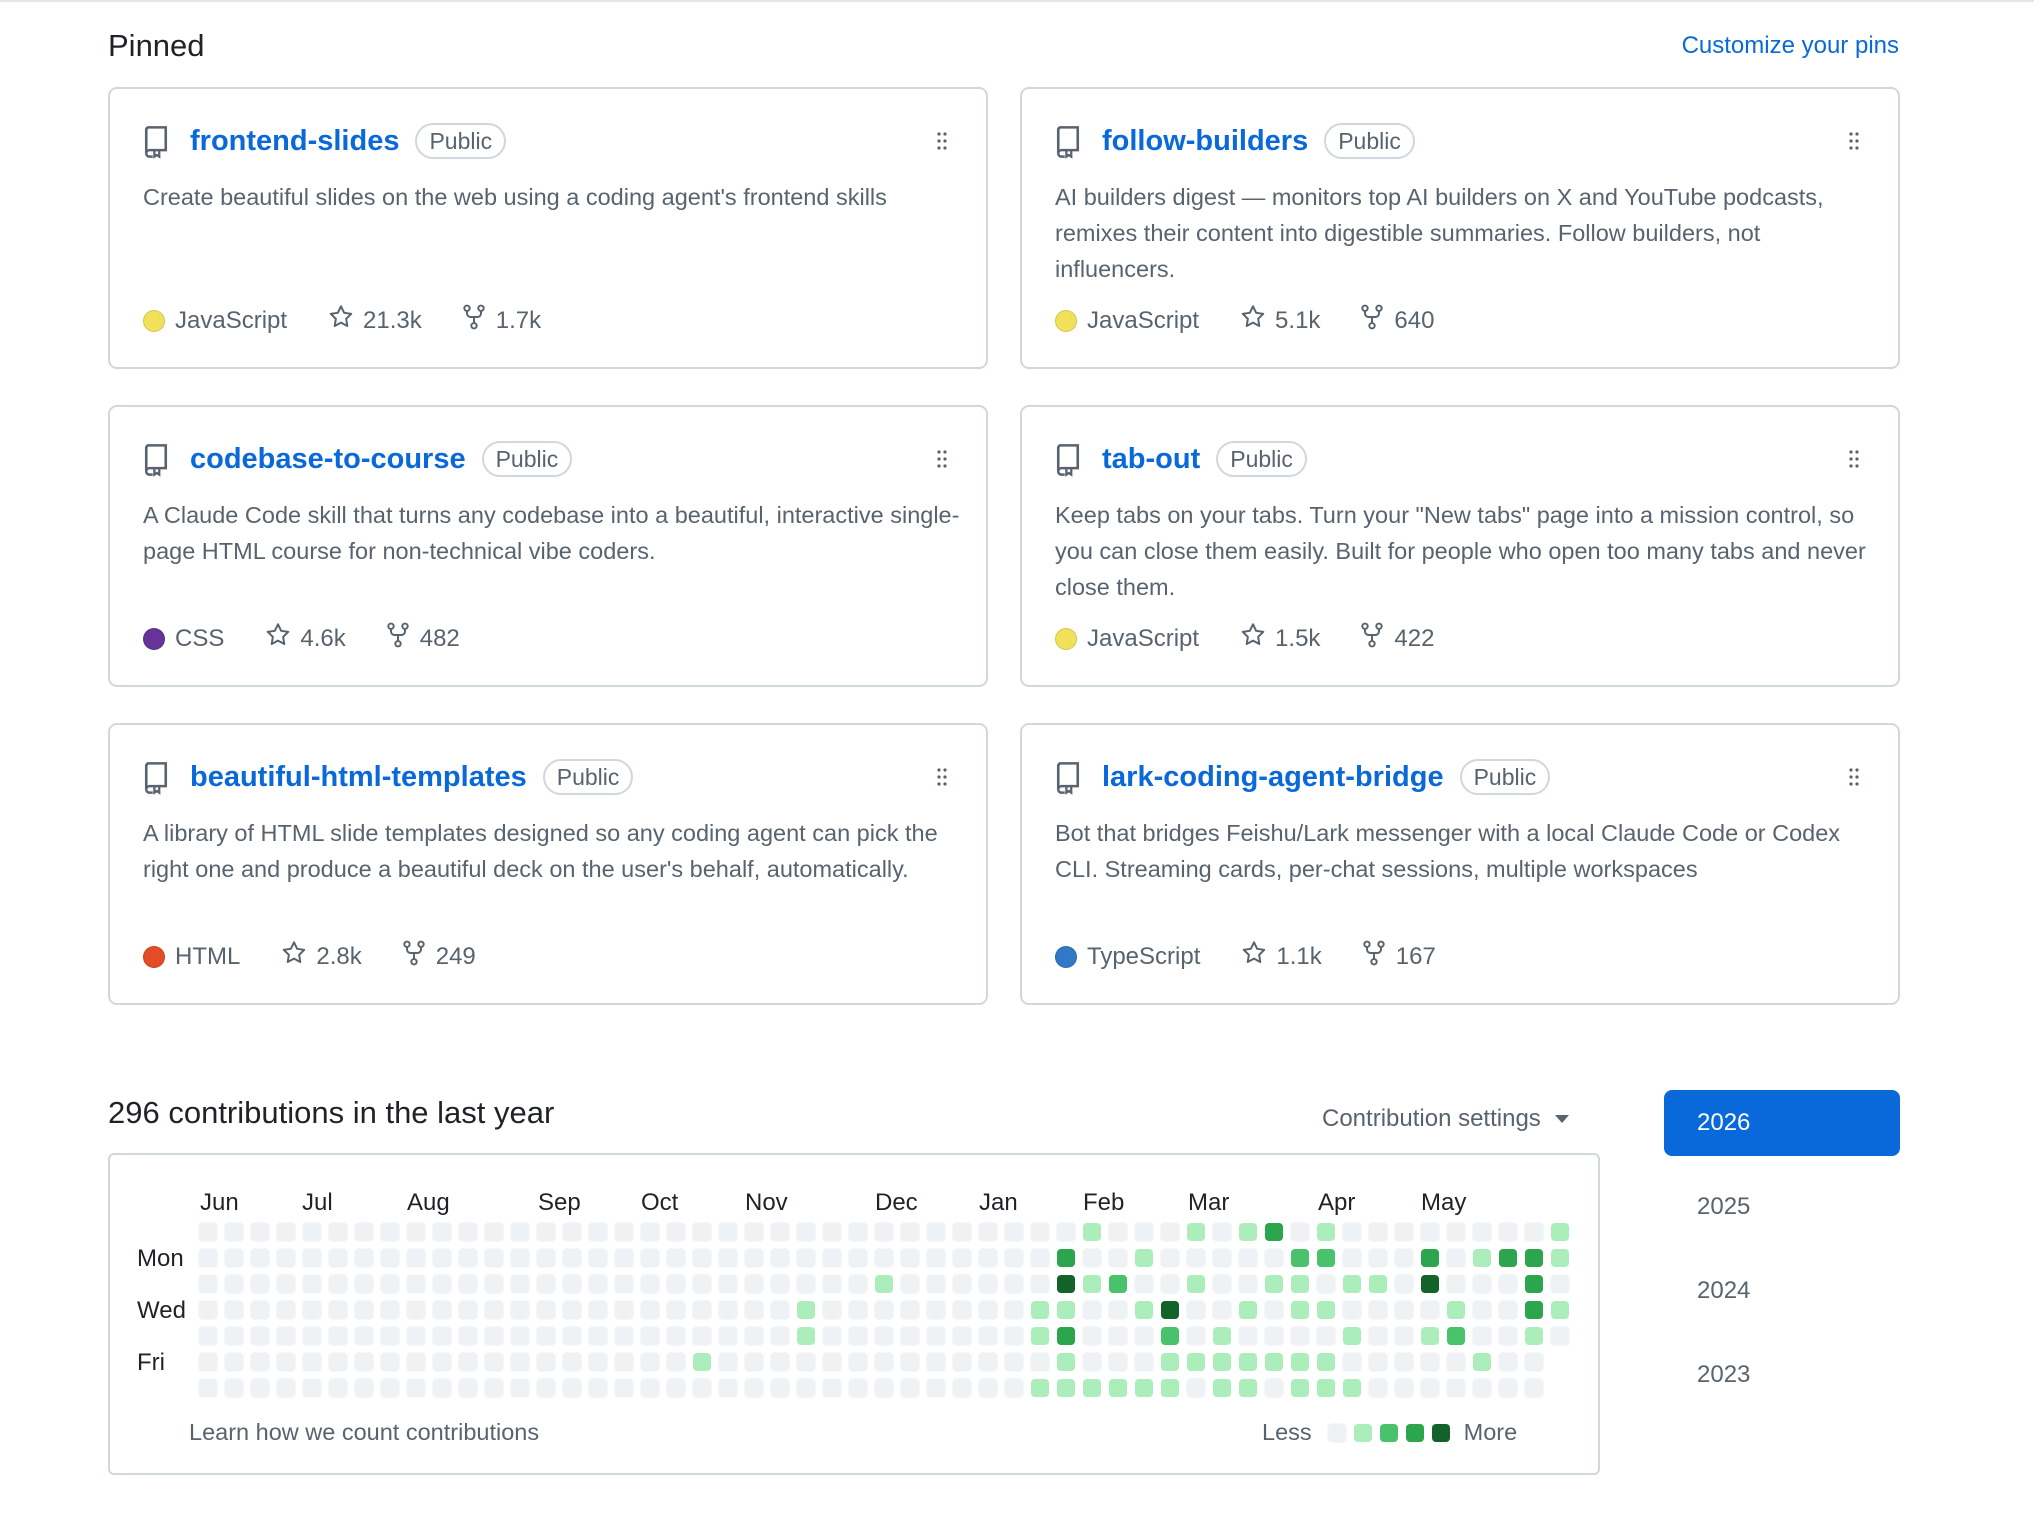 The height and width of the screenshot is (1514, 2034). What do you see at coordinates (1790, 45) in the screenshot?
I see `customize-pins-link: Customize your pins` at bounding box center [1790, 45].